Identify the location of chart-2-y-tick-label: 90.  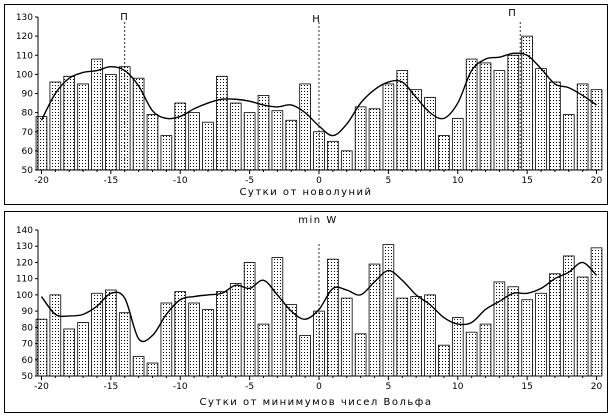
(28, 312).